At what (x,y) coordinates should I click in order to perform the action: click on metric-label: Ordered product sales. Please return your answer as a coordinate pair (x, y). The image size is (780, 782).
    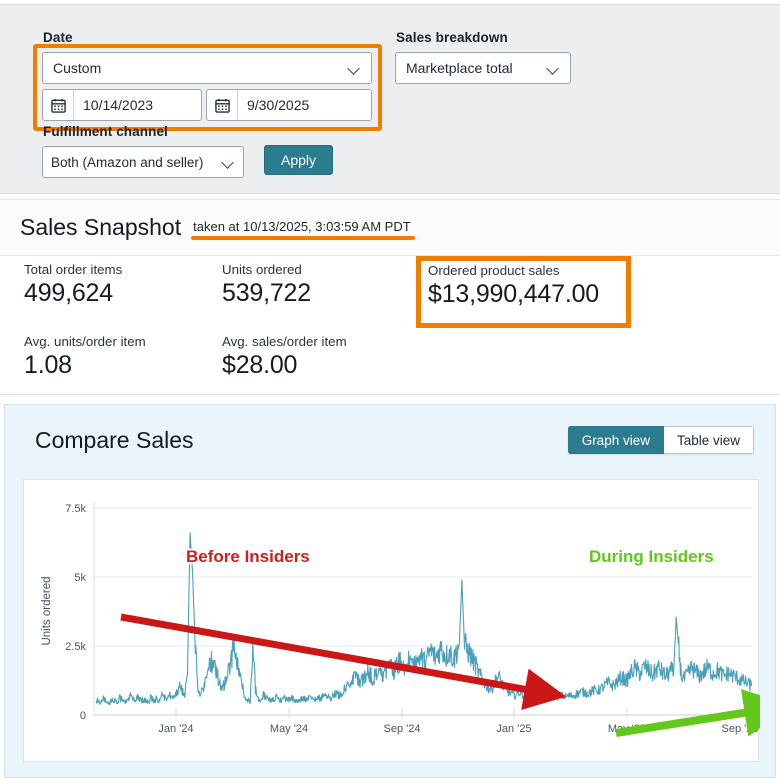
    Looking at the image, I should click on (494, 270).